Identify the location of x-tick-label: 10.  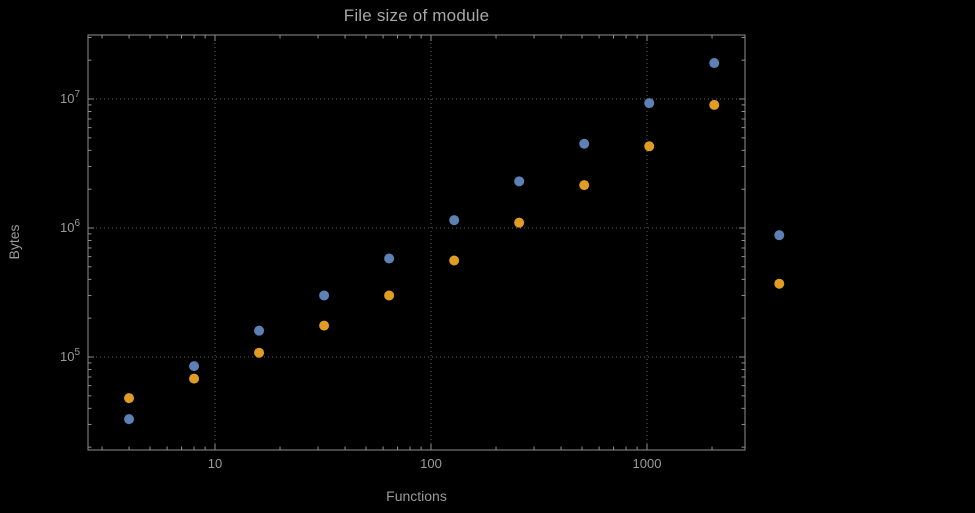
(215, 463).